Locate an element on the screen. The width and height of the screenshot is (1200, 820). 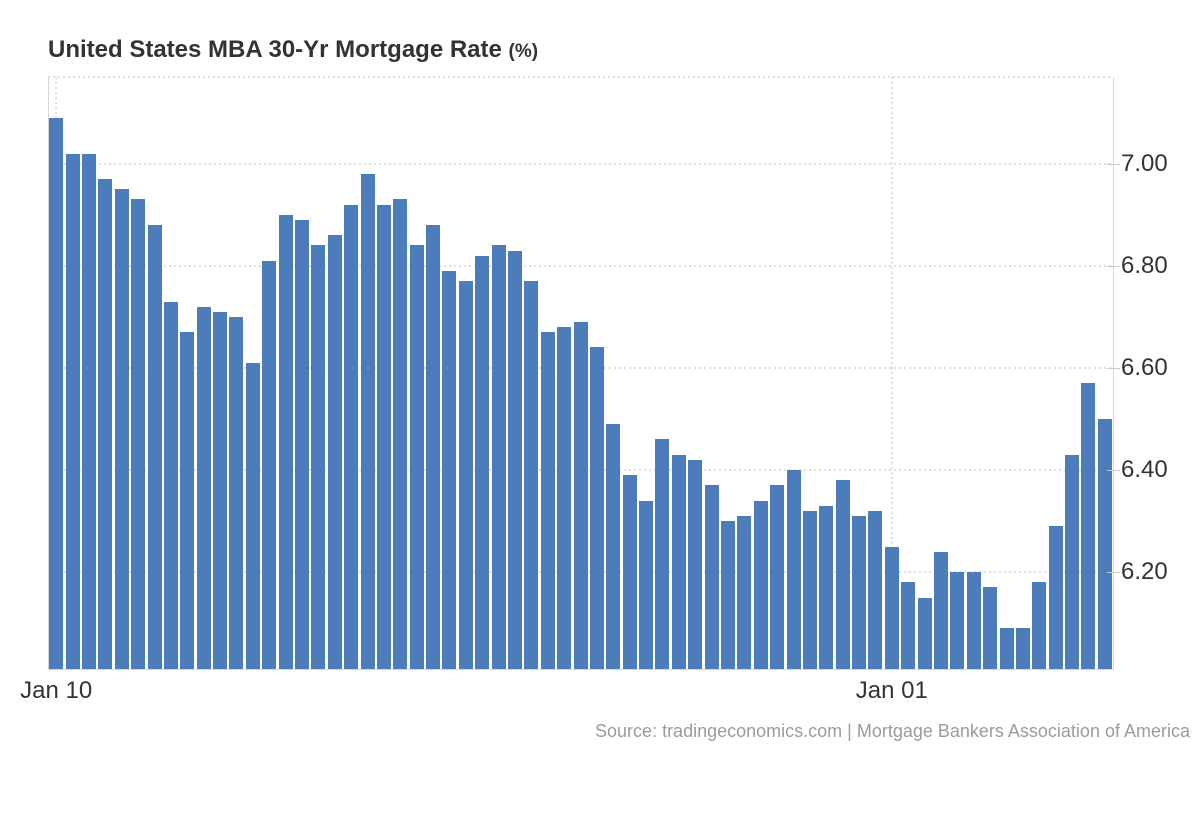
plot-border-left is located at coordinates (48, 373).